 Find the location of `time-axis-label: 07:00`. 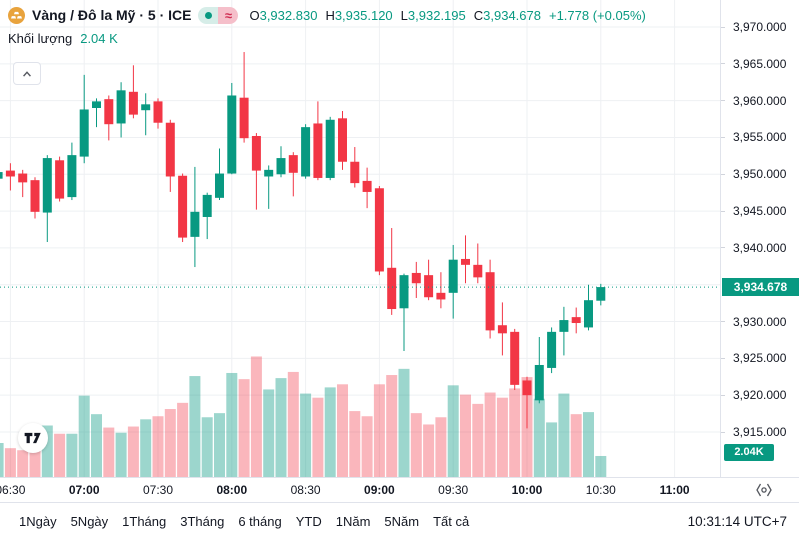

time-axis-label: 07:00 is located at coordinates (84, 490).